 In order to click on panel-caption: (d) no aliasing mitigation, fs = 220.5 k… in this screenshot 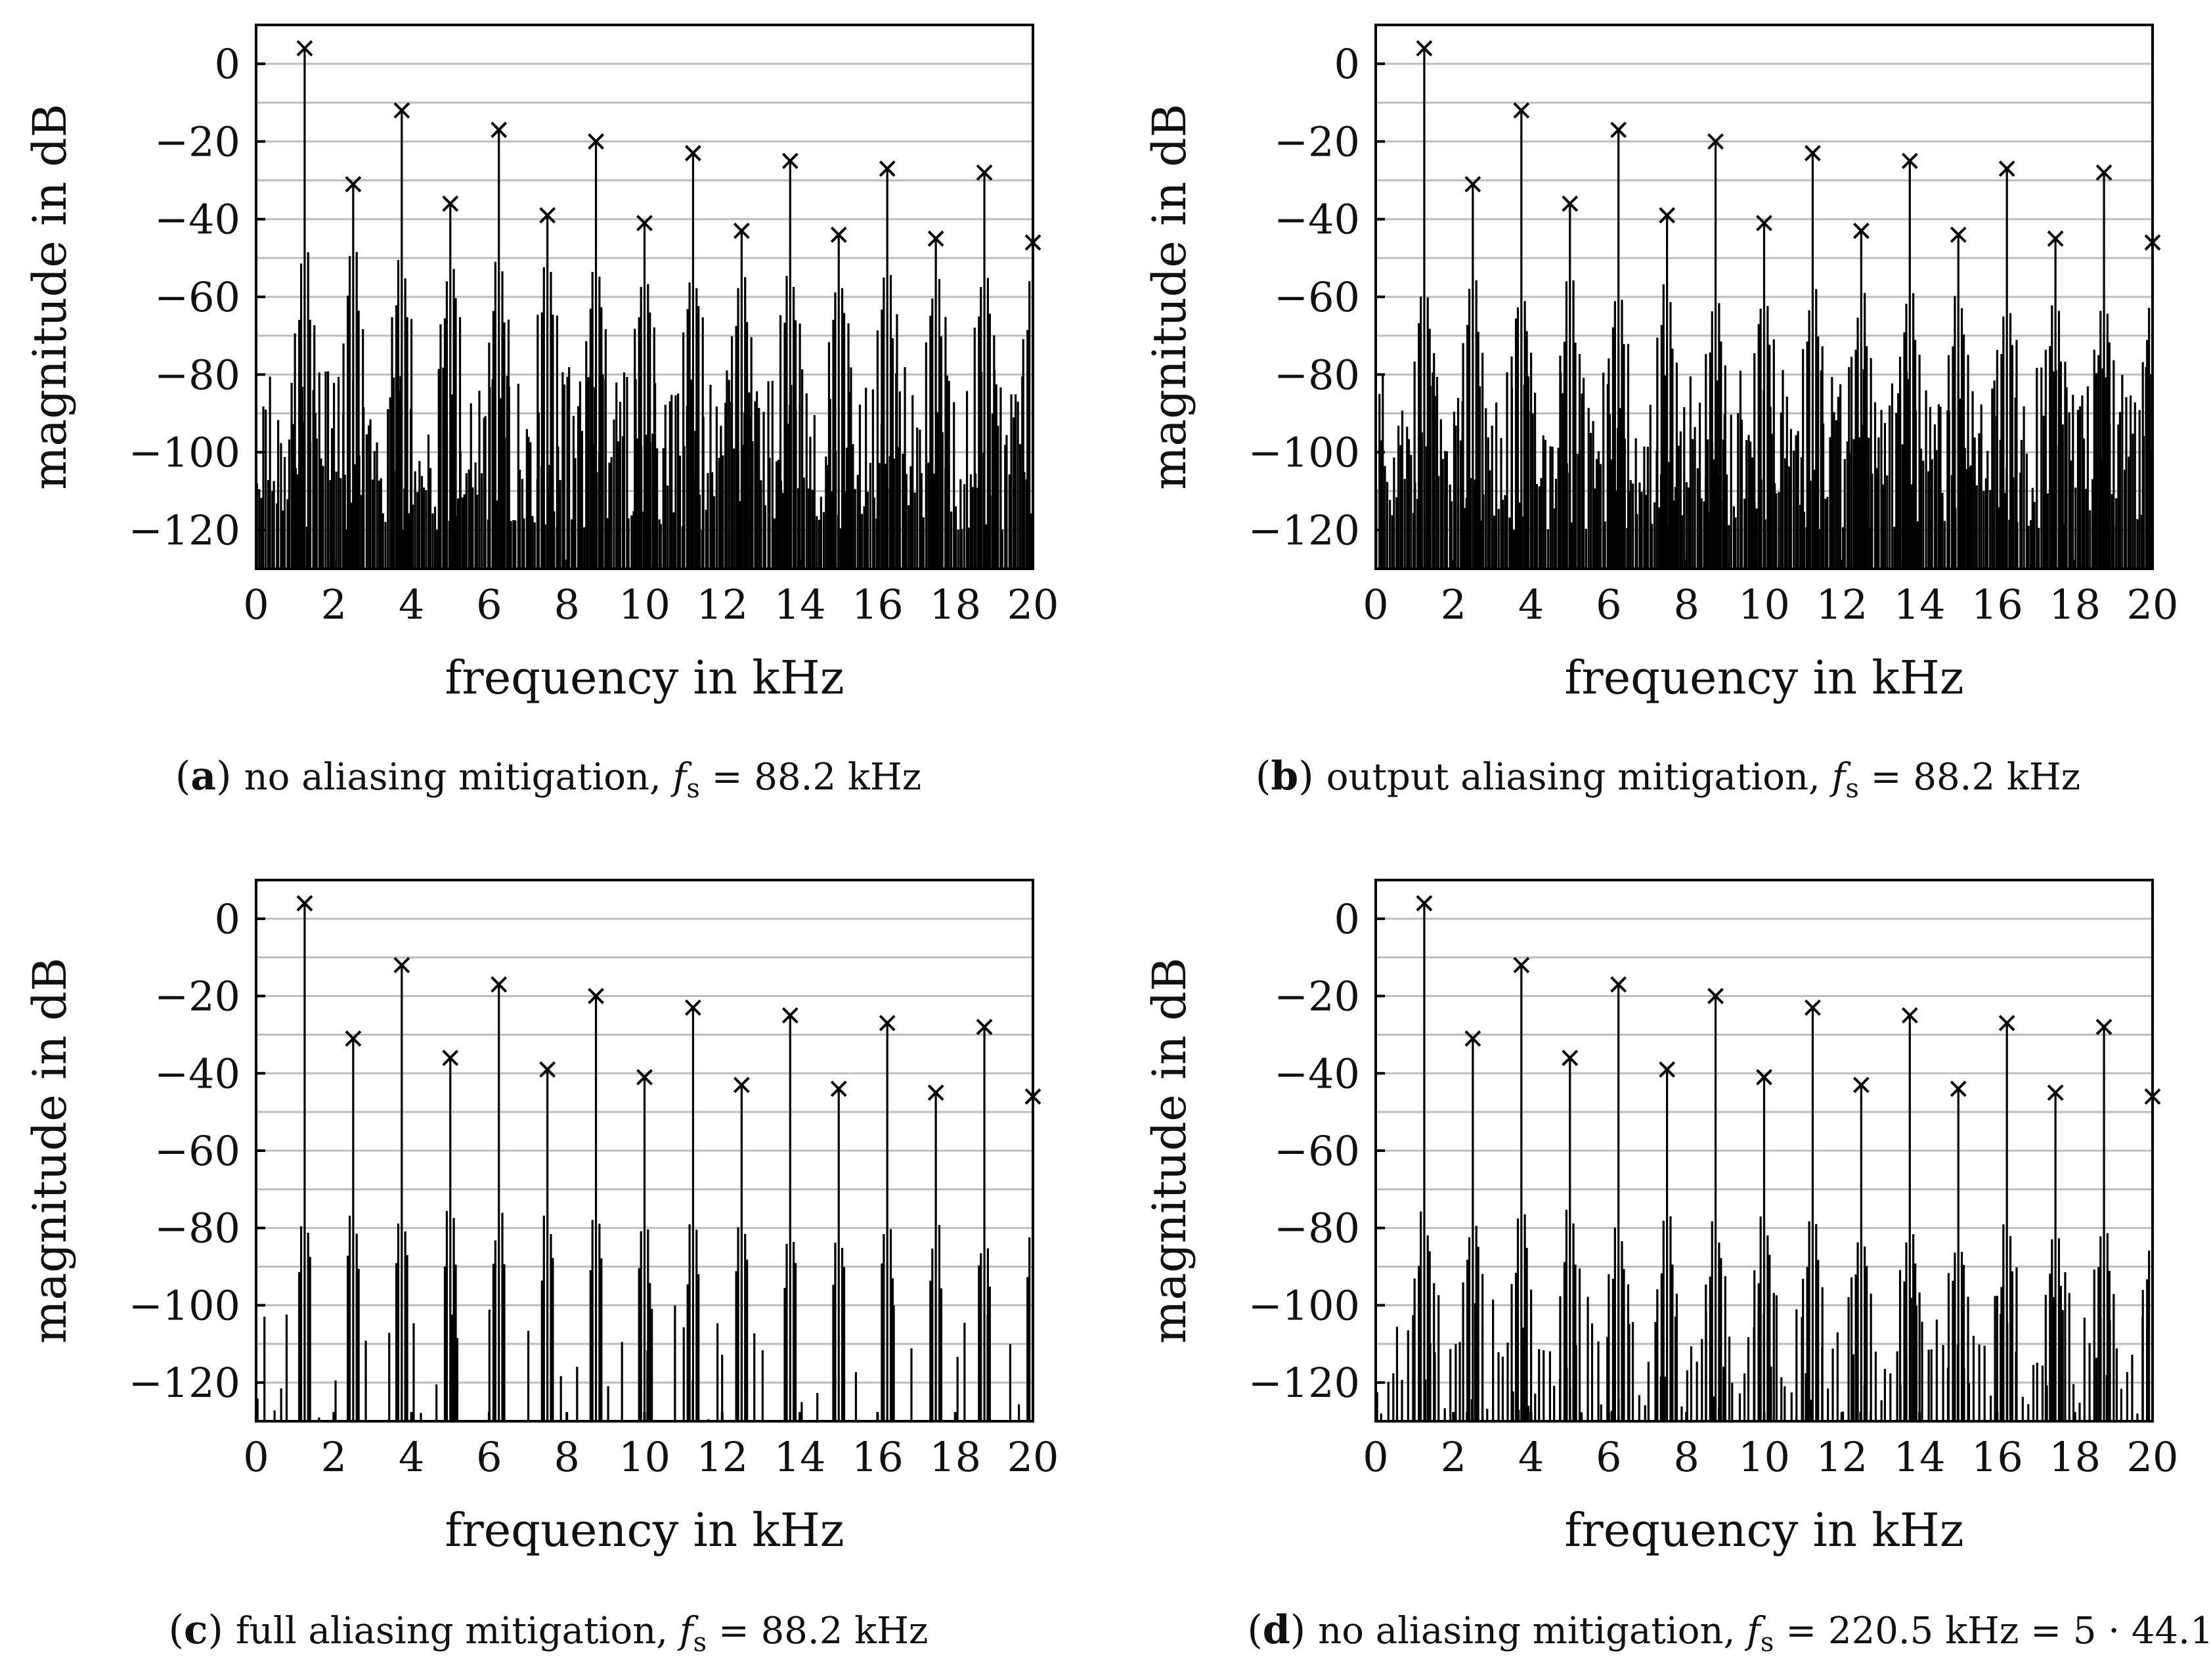, I will do `click(1729, 1632)`.